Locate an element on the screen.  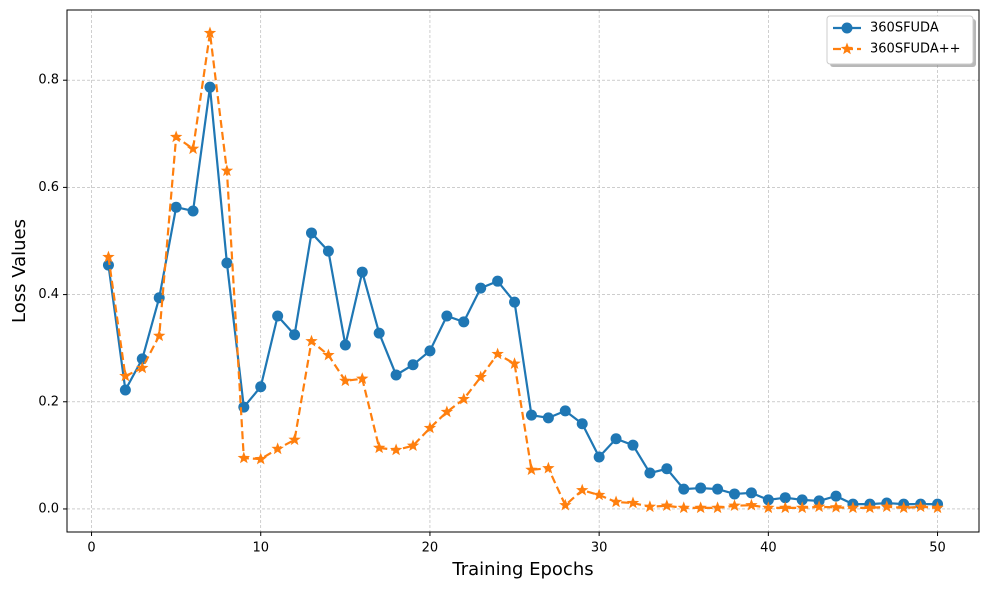
x-tick-label: 0 is located at coordinates (91, 548).